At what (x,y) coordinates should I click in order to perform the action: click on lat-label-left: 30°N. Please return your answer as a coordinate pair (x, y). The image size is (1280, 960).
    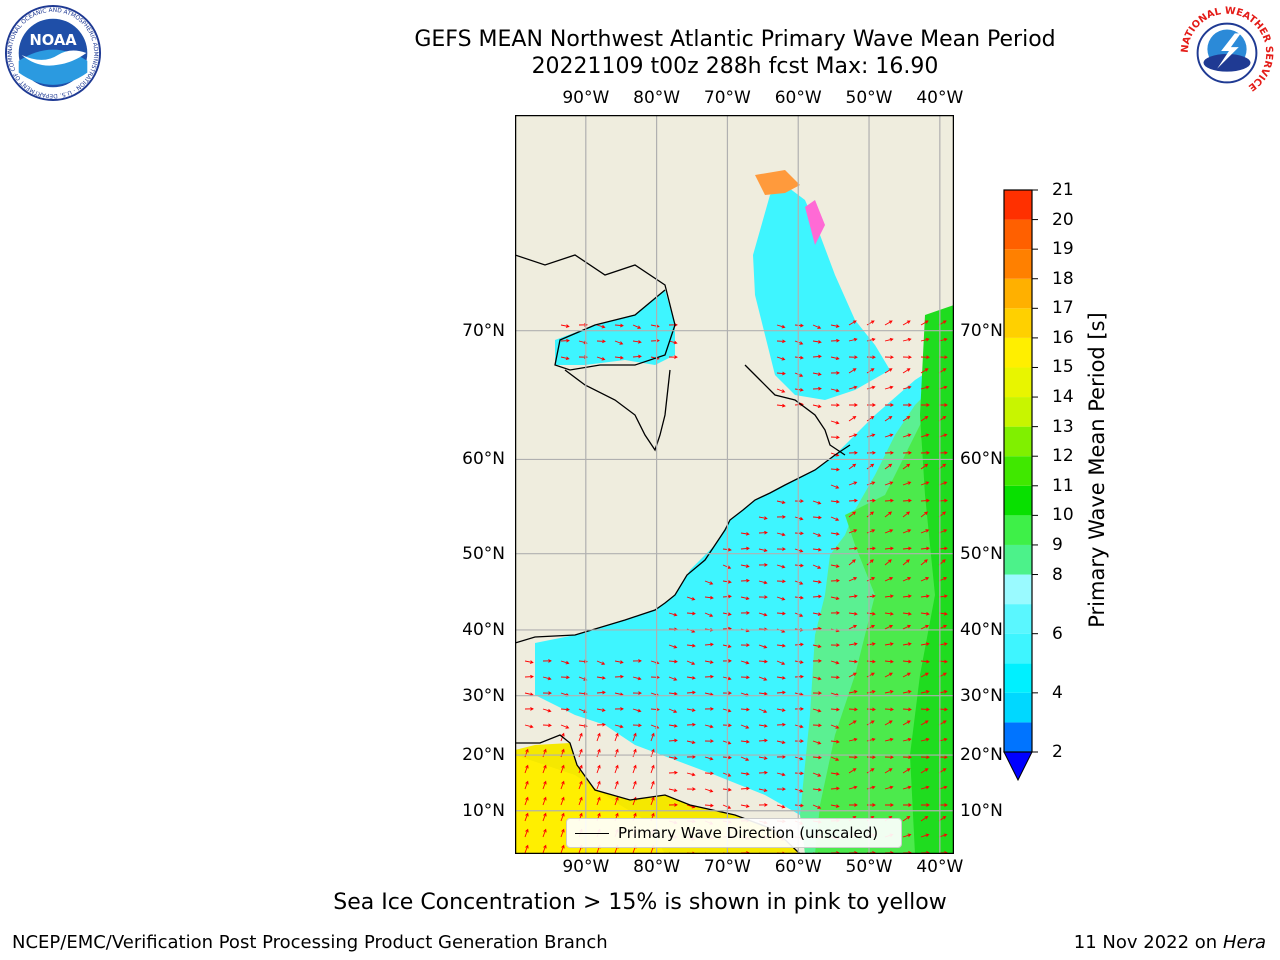
    Looking at the image, I should click on (483, 695).